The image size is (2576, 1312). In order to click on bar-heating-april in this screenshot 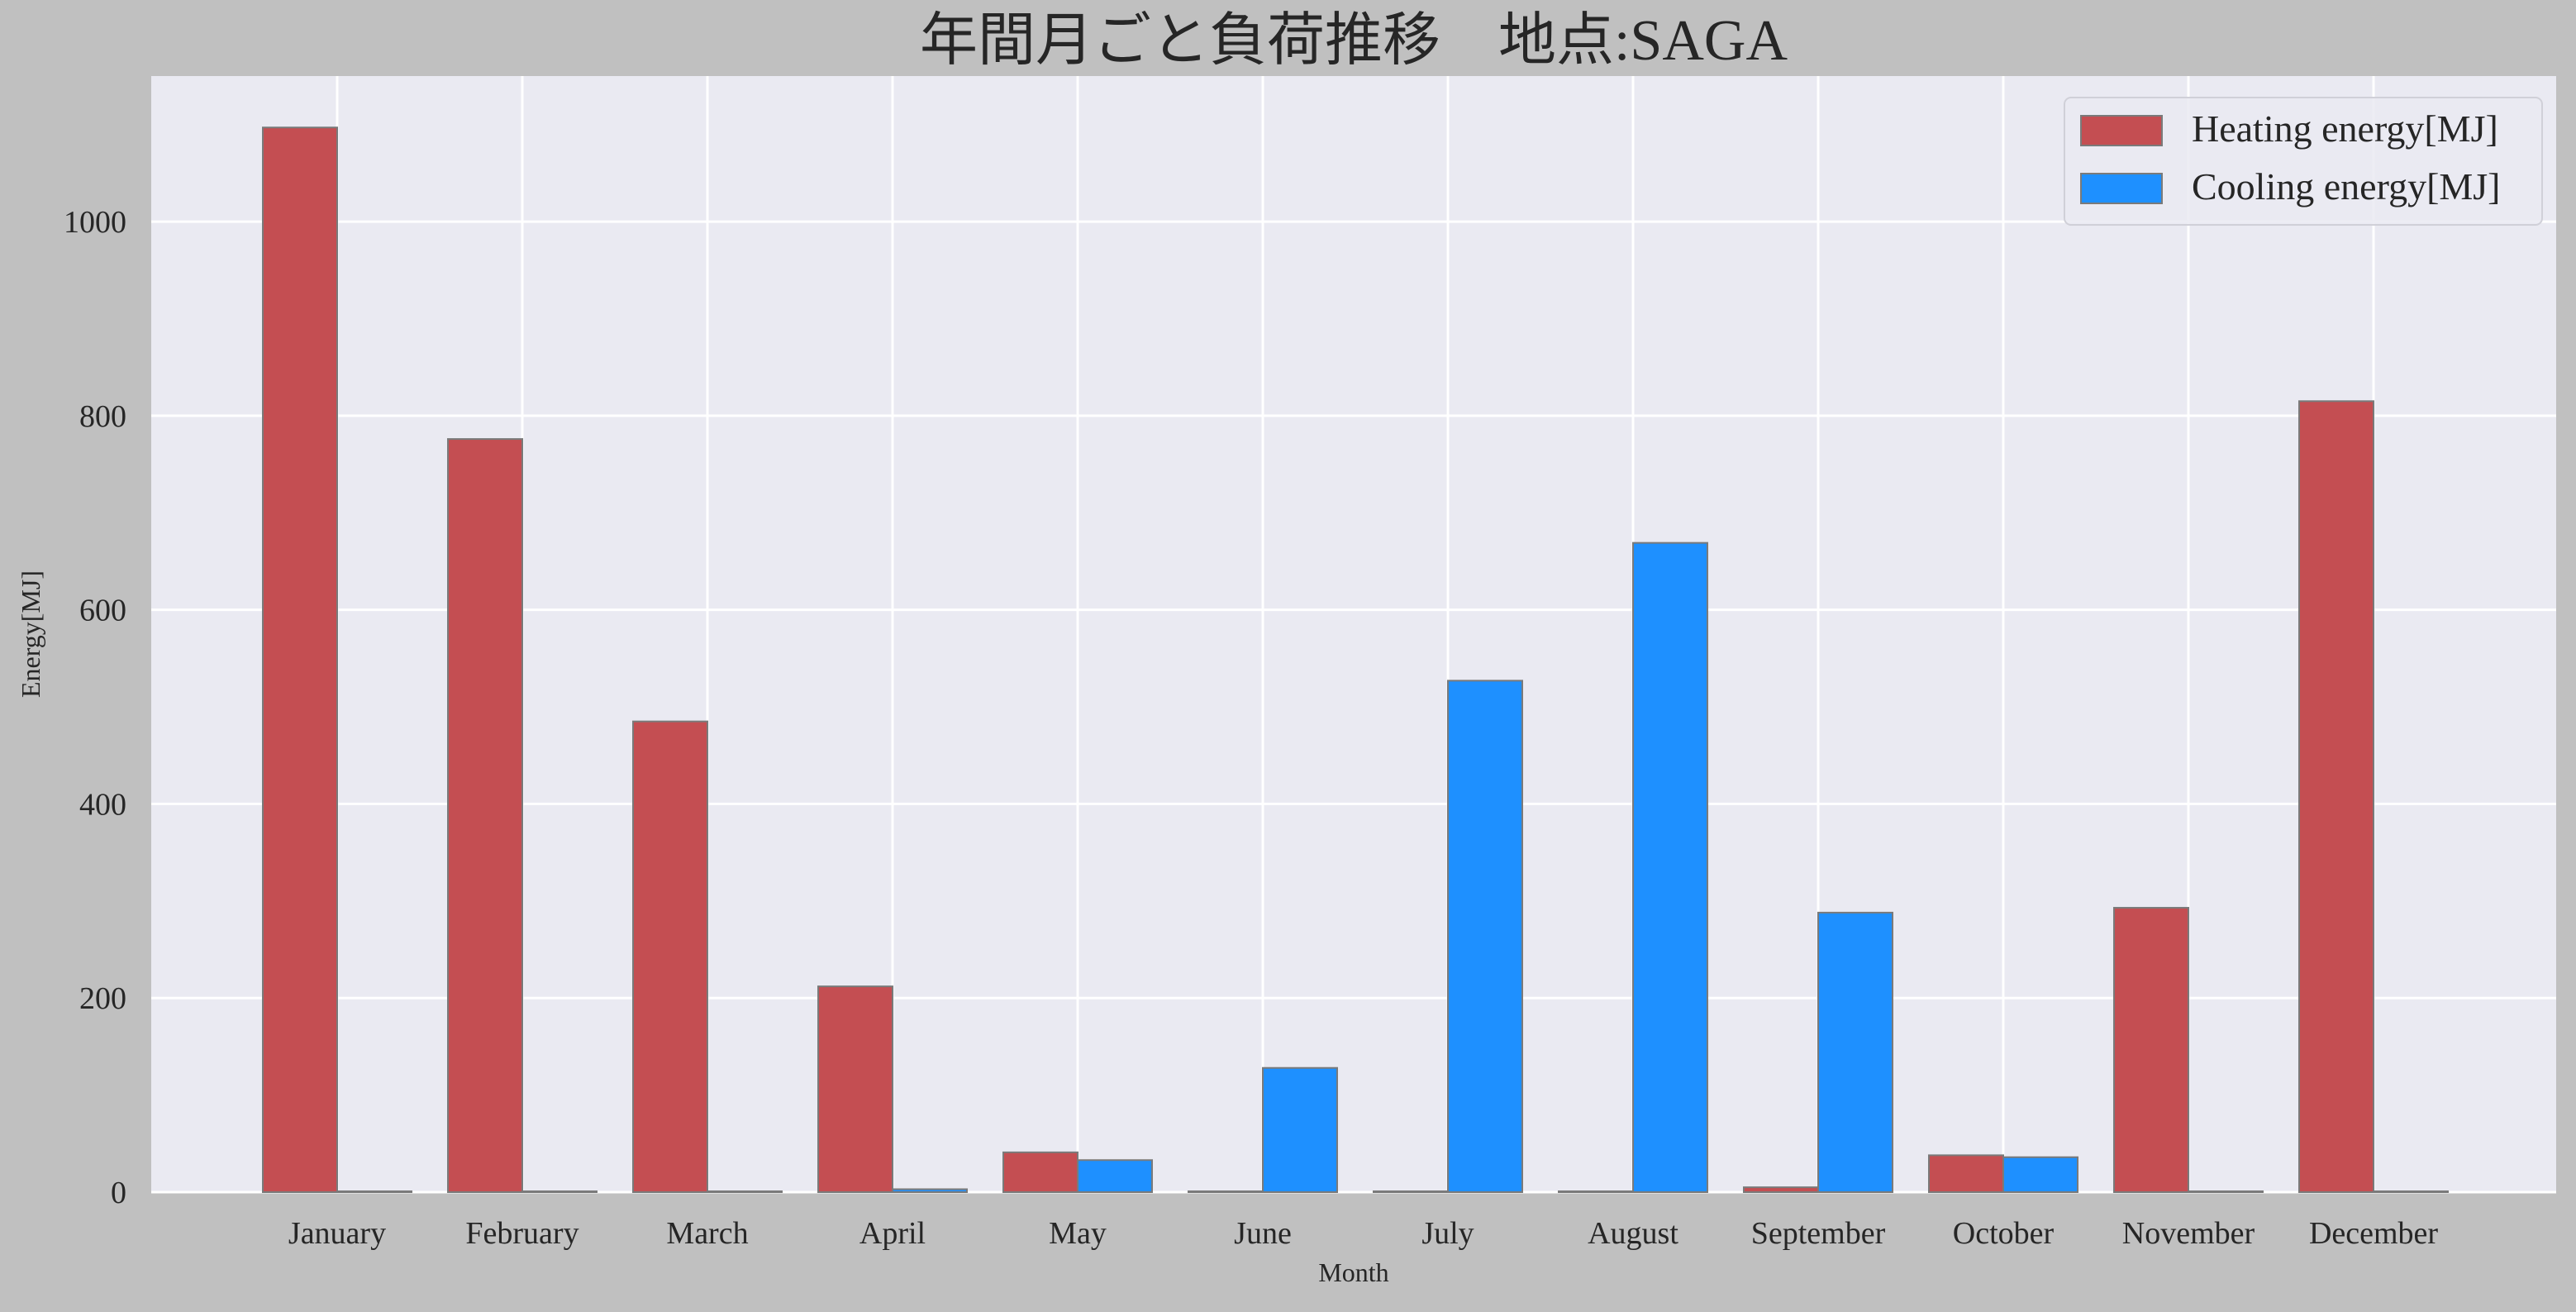, I will do `click(855, 1089)`.